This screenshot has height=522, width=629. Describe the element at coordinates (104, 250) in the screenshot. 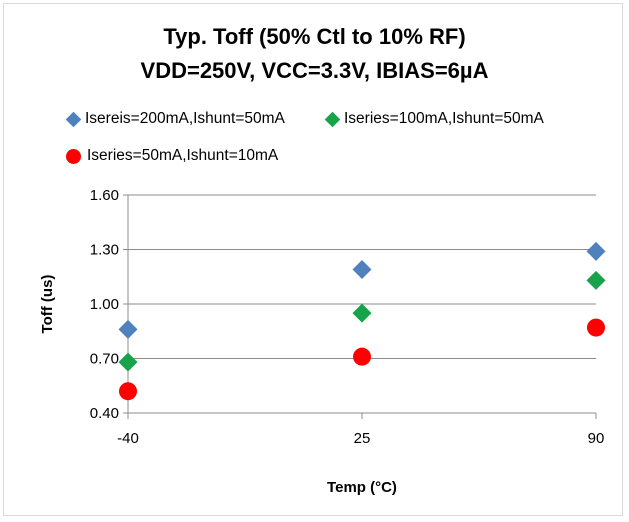

I see `y-tick-label: 1.30` at that location.